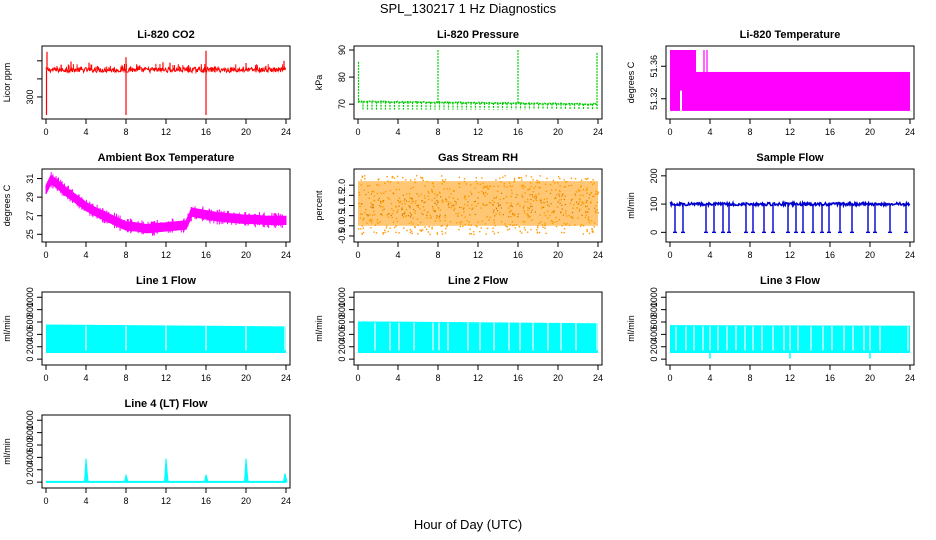 Image resolution: width=936 pixels, height=540 pixels. What do you see at coordinates (7, 328) in the screenshot?
I see `y-axis-label: ml/min` at bounding box center [7, 328].